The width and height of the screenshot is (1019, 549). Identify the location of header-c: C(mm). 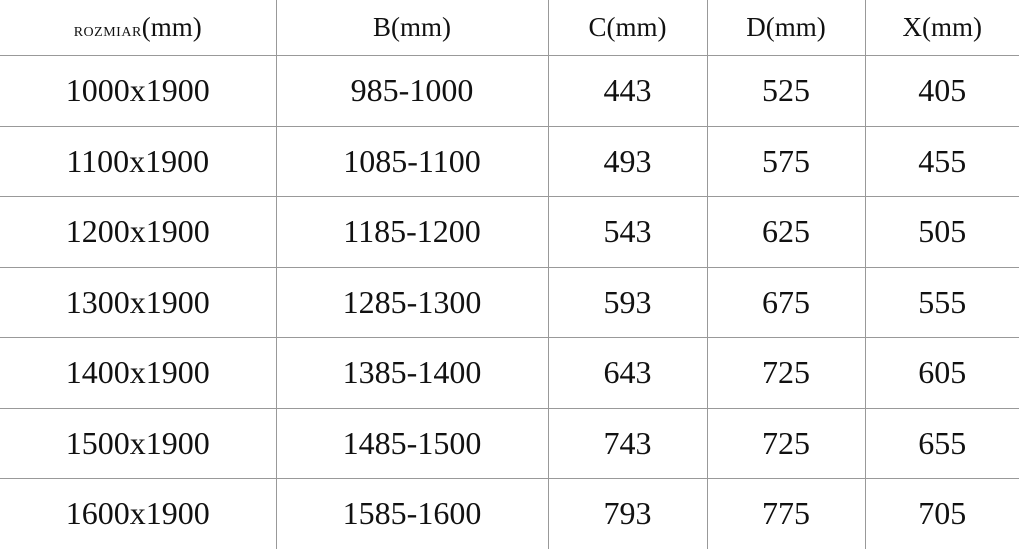
(627, 28).